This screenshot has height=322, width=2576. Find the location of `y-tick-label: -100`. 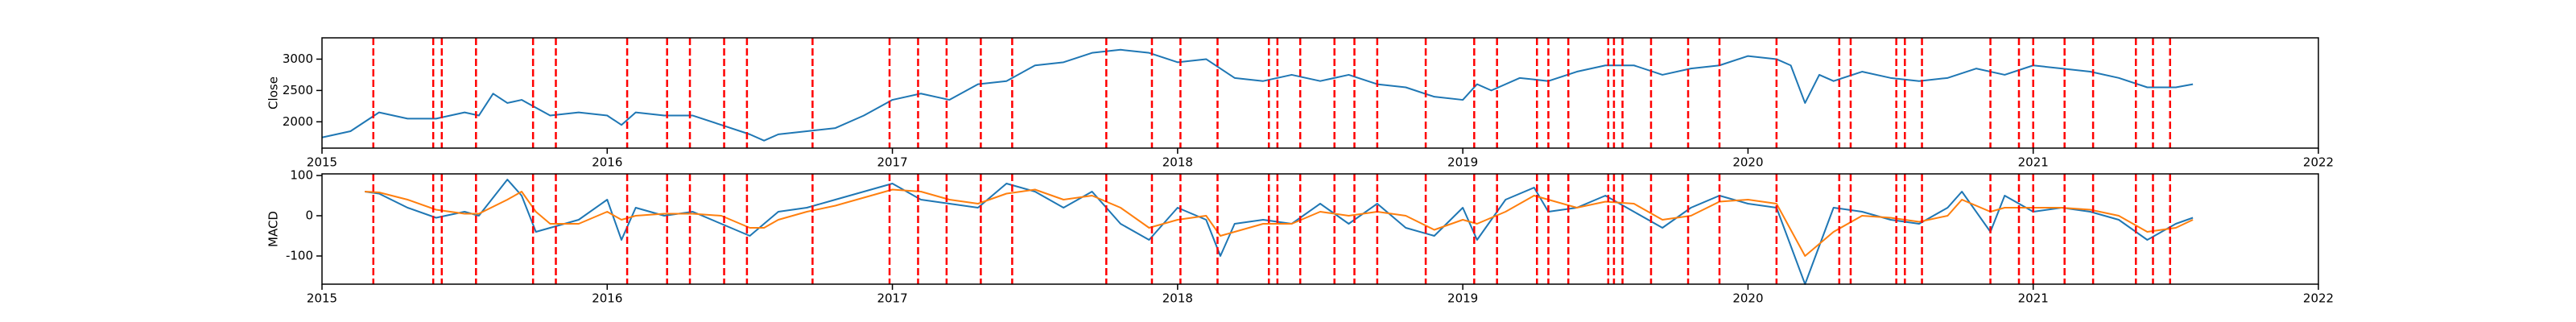

y-tick-label: -100 is located at coordinates (299, 256).